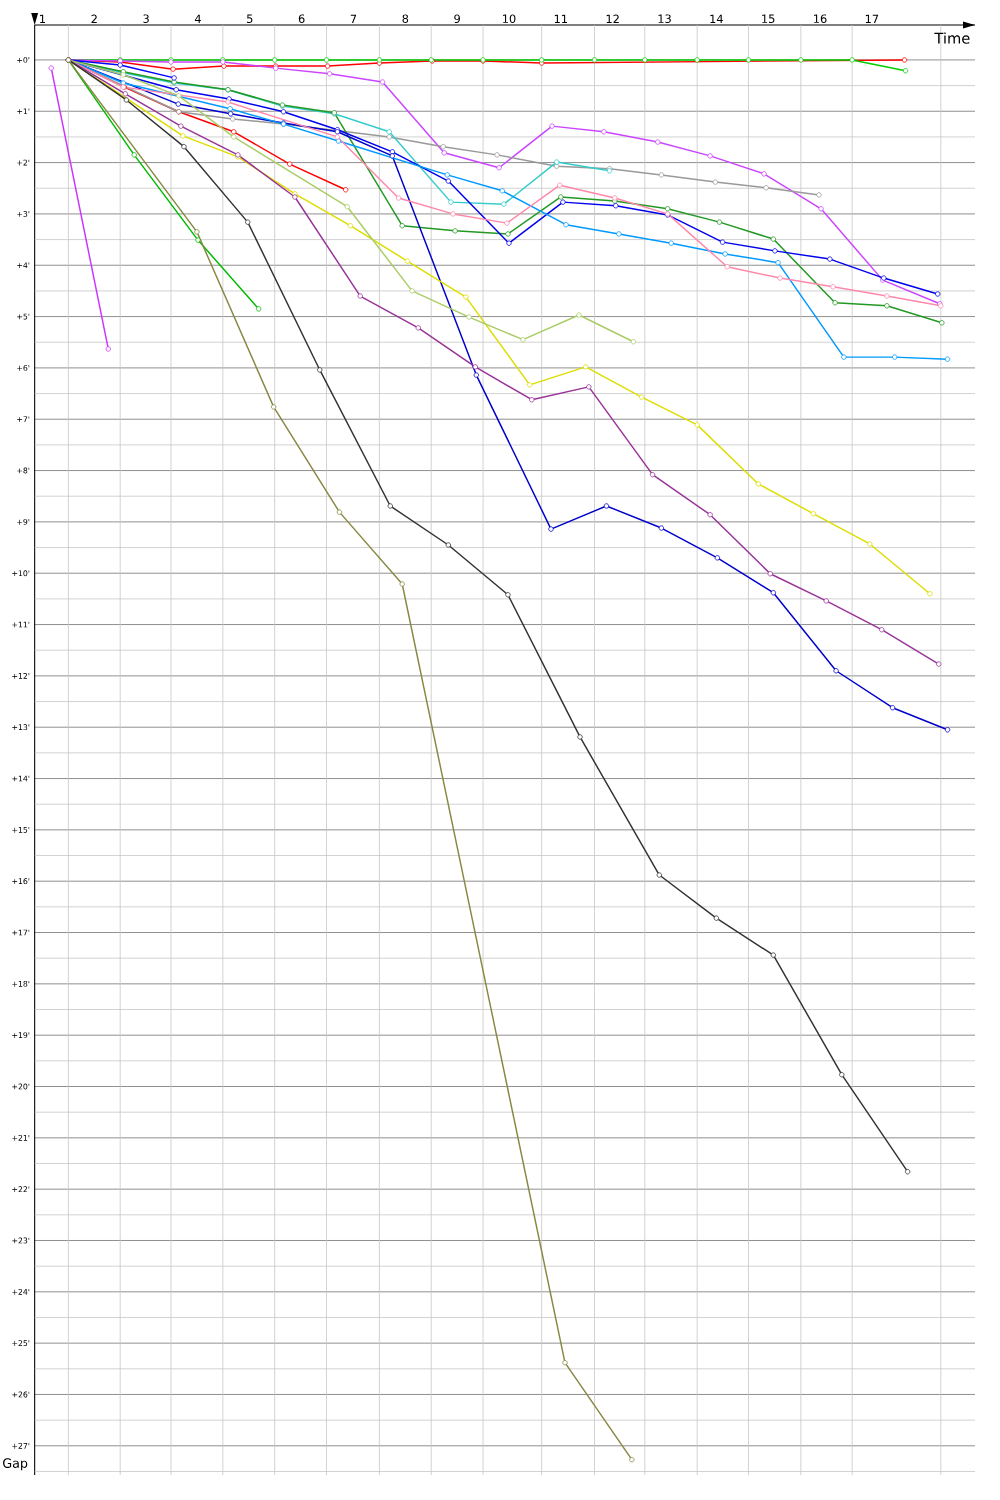 The height and width of the screenshot is (1500, 1000). What do you see at coordinates (768, 18) in the screenshot?
I see `x-tick-label: 15` at bounding box center [768, 18].